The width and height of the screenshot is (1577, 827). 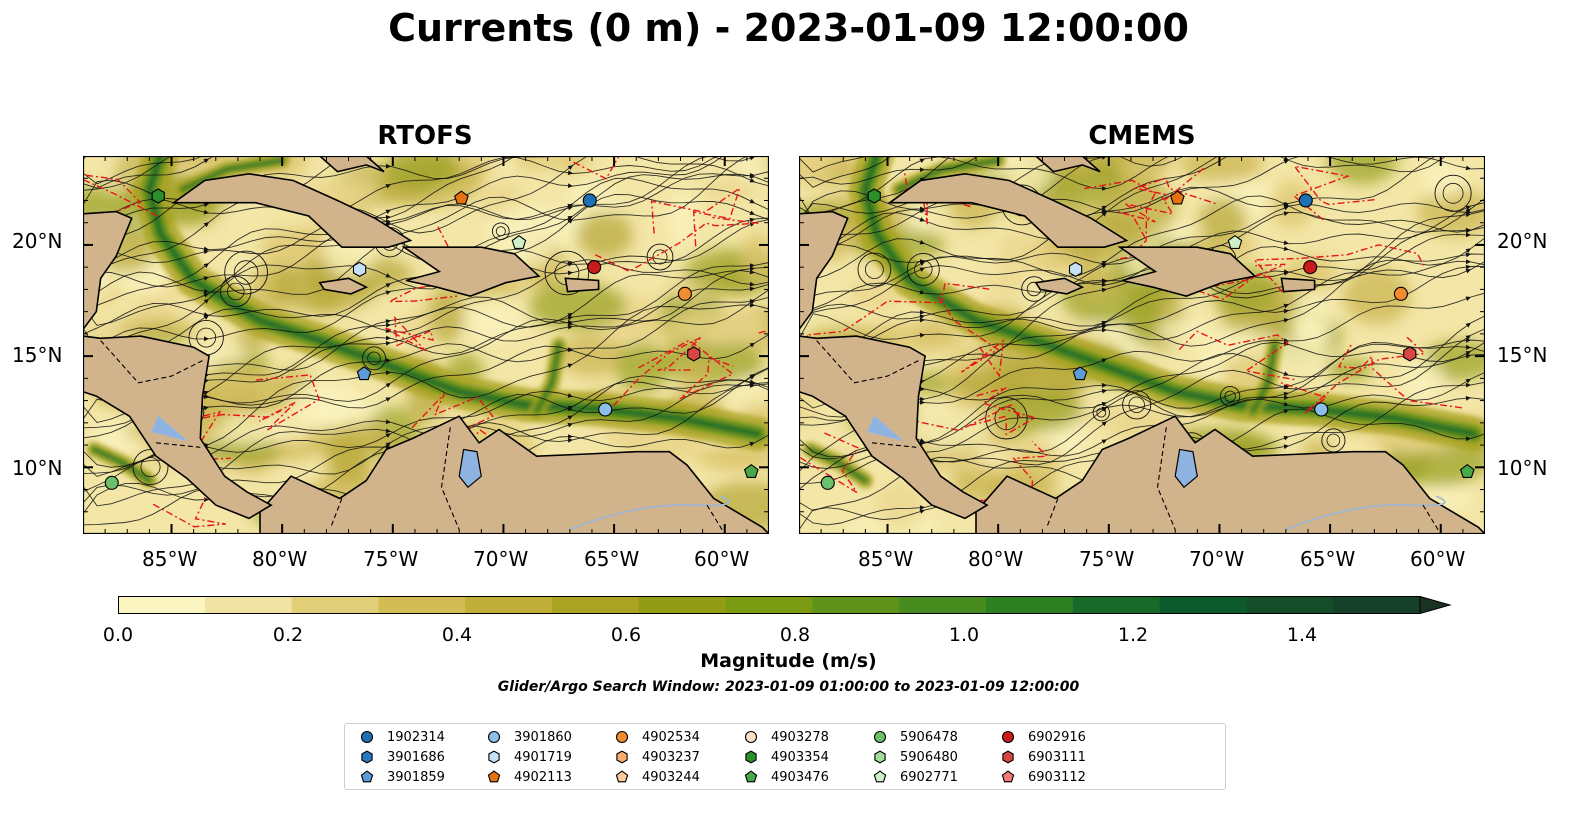 What do you see at coordinates (612, 559) in the screenshot?
I see `lon-label-65w-left: 65°W` at bounding box center [612, 559].